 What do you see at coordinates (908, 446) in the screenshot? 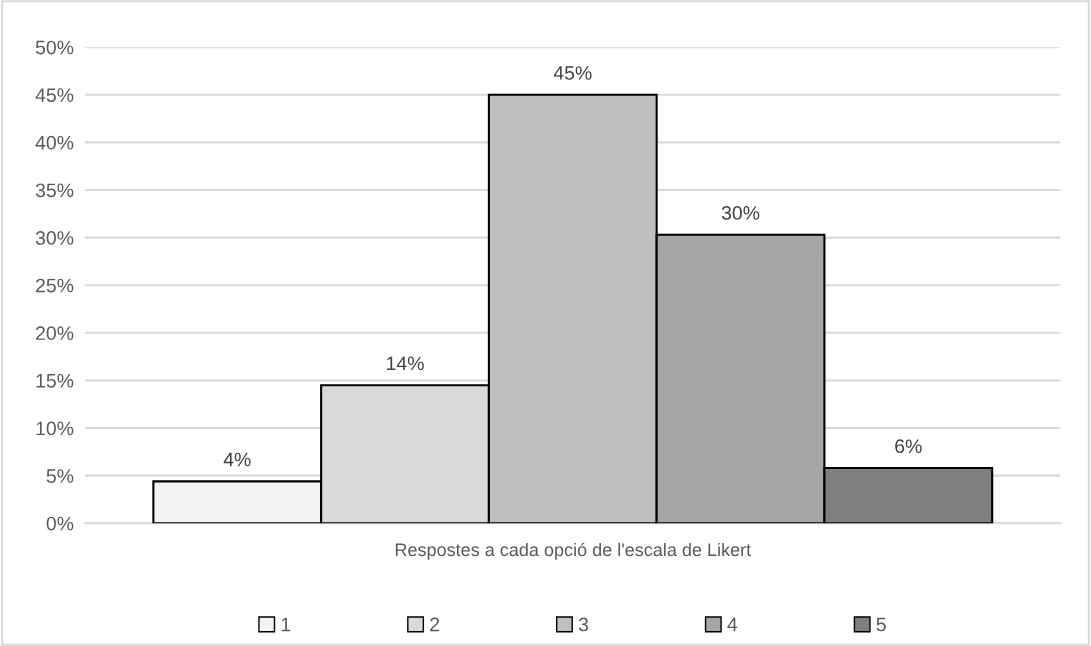
I see `data-label: 6%` at bounding box center [908, 446].